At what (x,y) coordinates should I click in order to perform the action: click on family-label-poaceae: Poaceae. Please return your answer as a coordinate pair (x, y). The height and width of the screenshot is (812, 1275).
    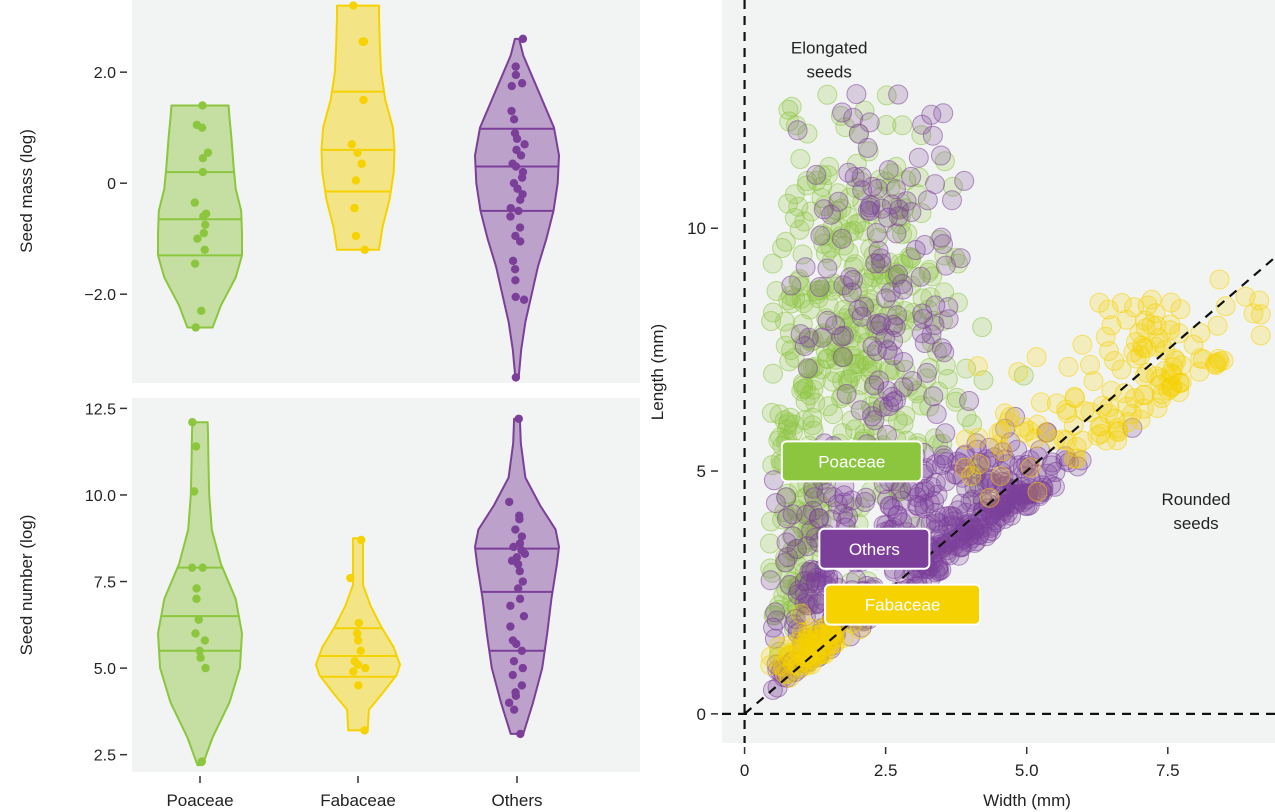
    Looking at the image, I should click on (851, 461).